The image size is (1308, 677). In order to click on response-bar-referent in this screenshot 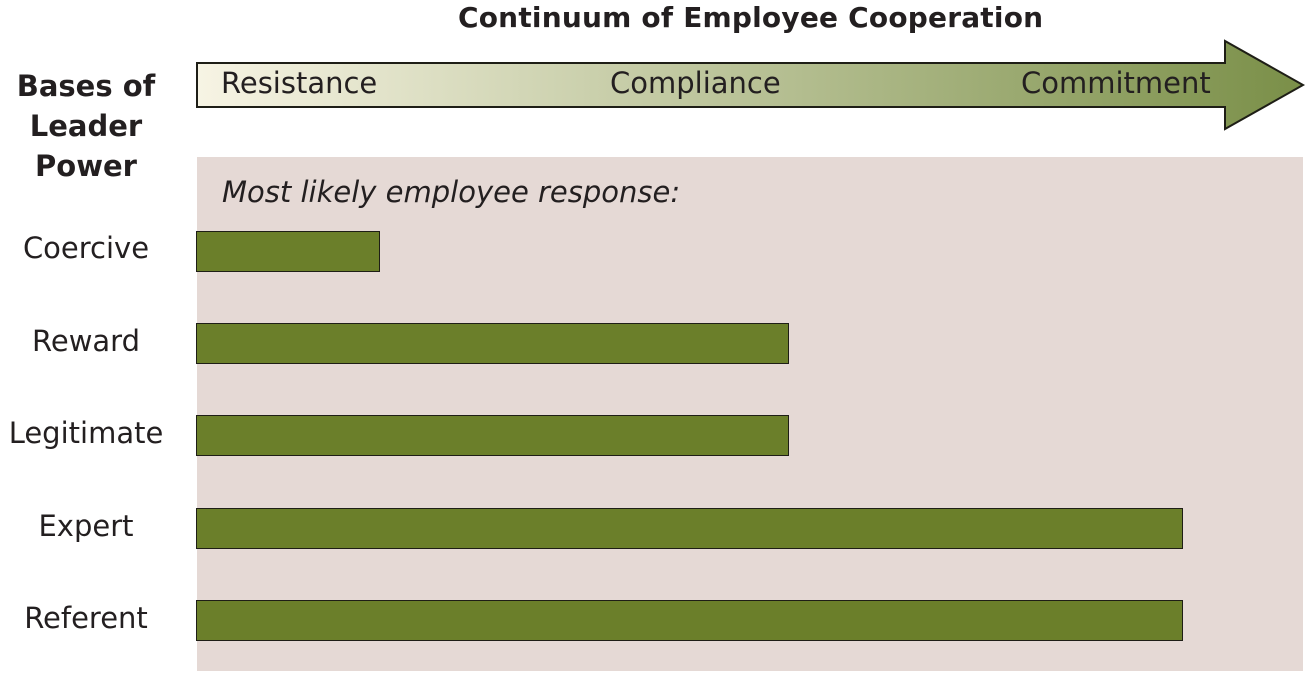, I will do `click(689, 620)`.